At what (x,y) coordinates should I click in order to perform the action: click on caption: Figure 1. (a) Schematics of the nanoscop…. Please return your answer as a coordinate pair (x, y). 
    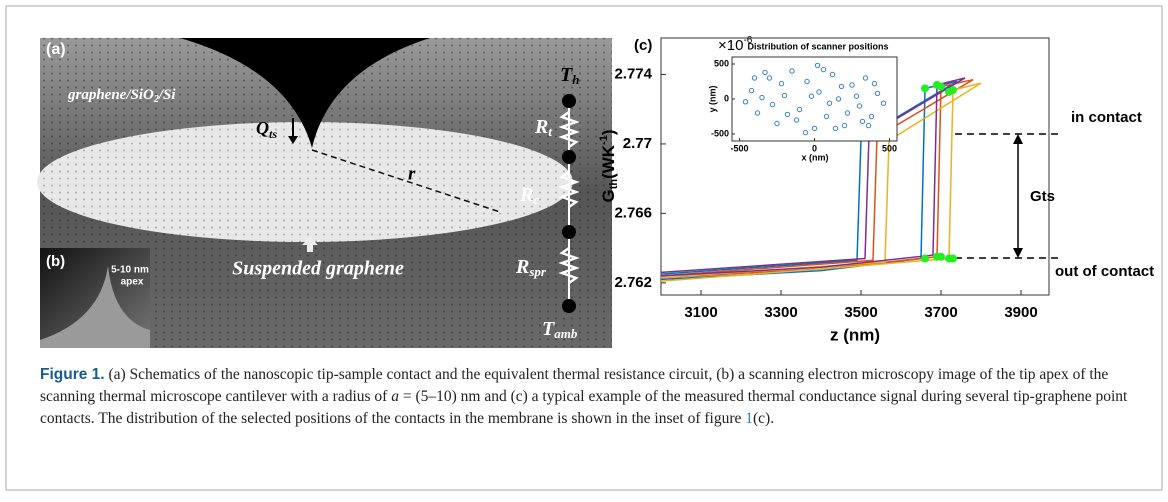
    Looking at the image, I should click on (585, 397).